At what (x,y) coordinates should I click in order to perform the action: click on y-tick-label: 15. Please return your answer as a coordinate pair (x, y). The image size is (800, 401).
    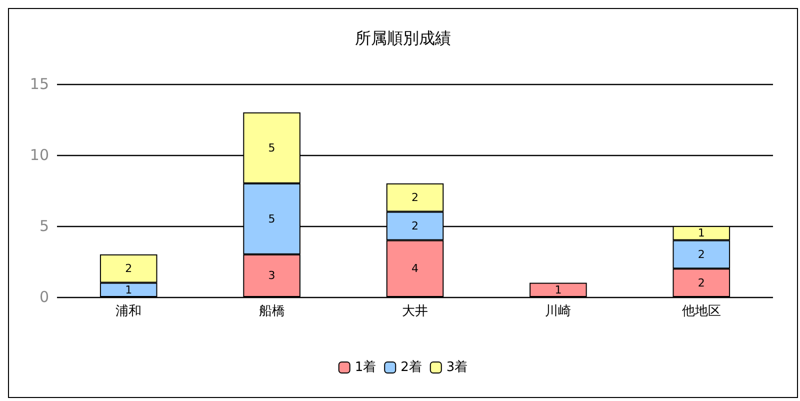
    Looking at the image, I should click on (39, 84).